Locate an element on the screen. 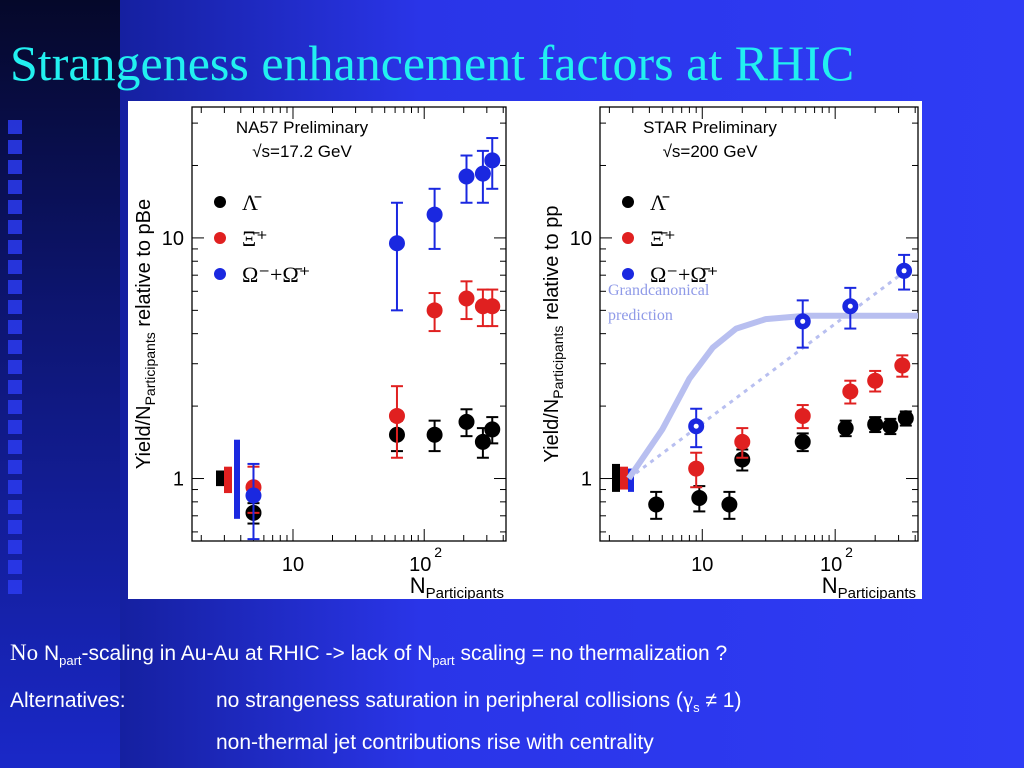 The image size is (1024, 768). chart-subtitle: √s=200 GeV is located at coordinates (711, 151).